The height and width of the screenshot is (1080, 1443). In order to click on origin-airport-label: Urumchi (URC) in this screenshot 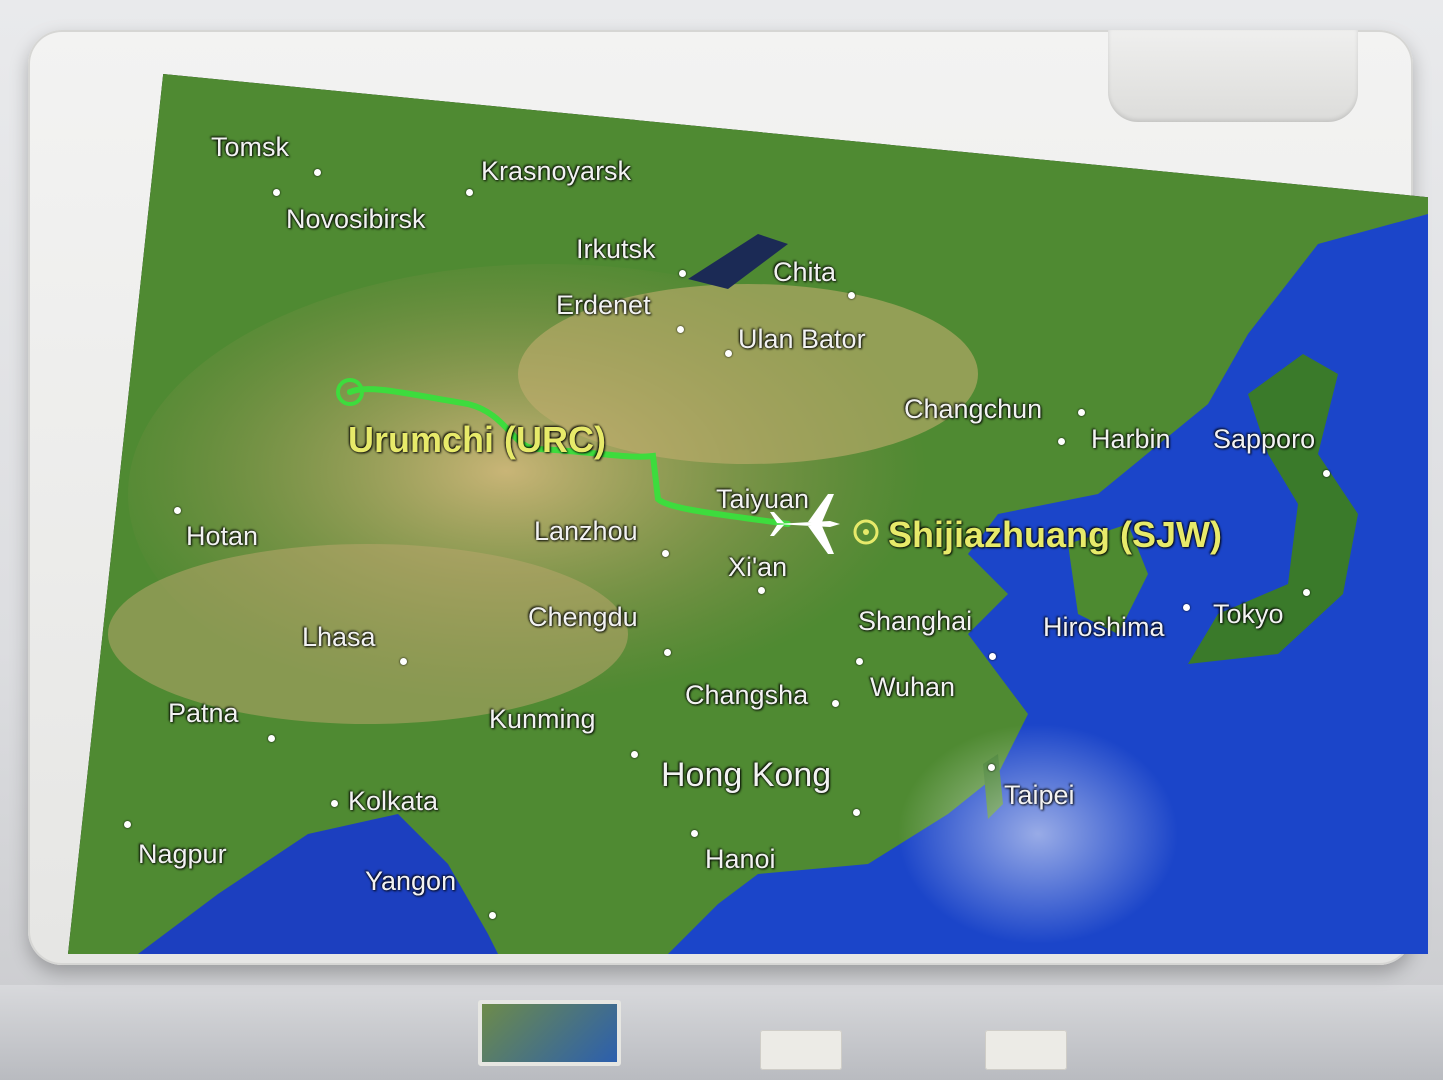, I will do `click(477, 439)`.